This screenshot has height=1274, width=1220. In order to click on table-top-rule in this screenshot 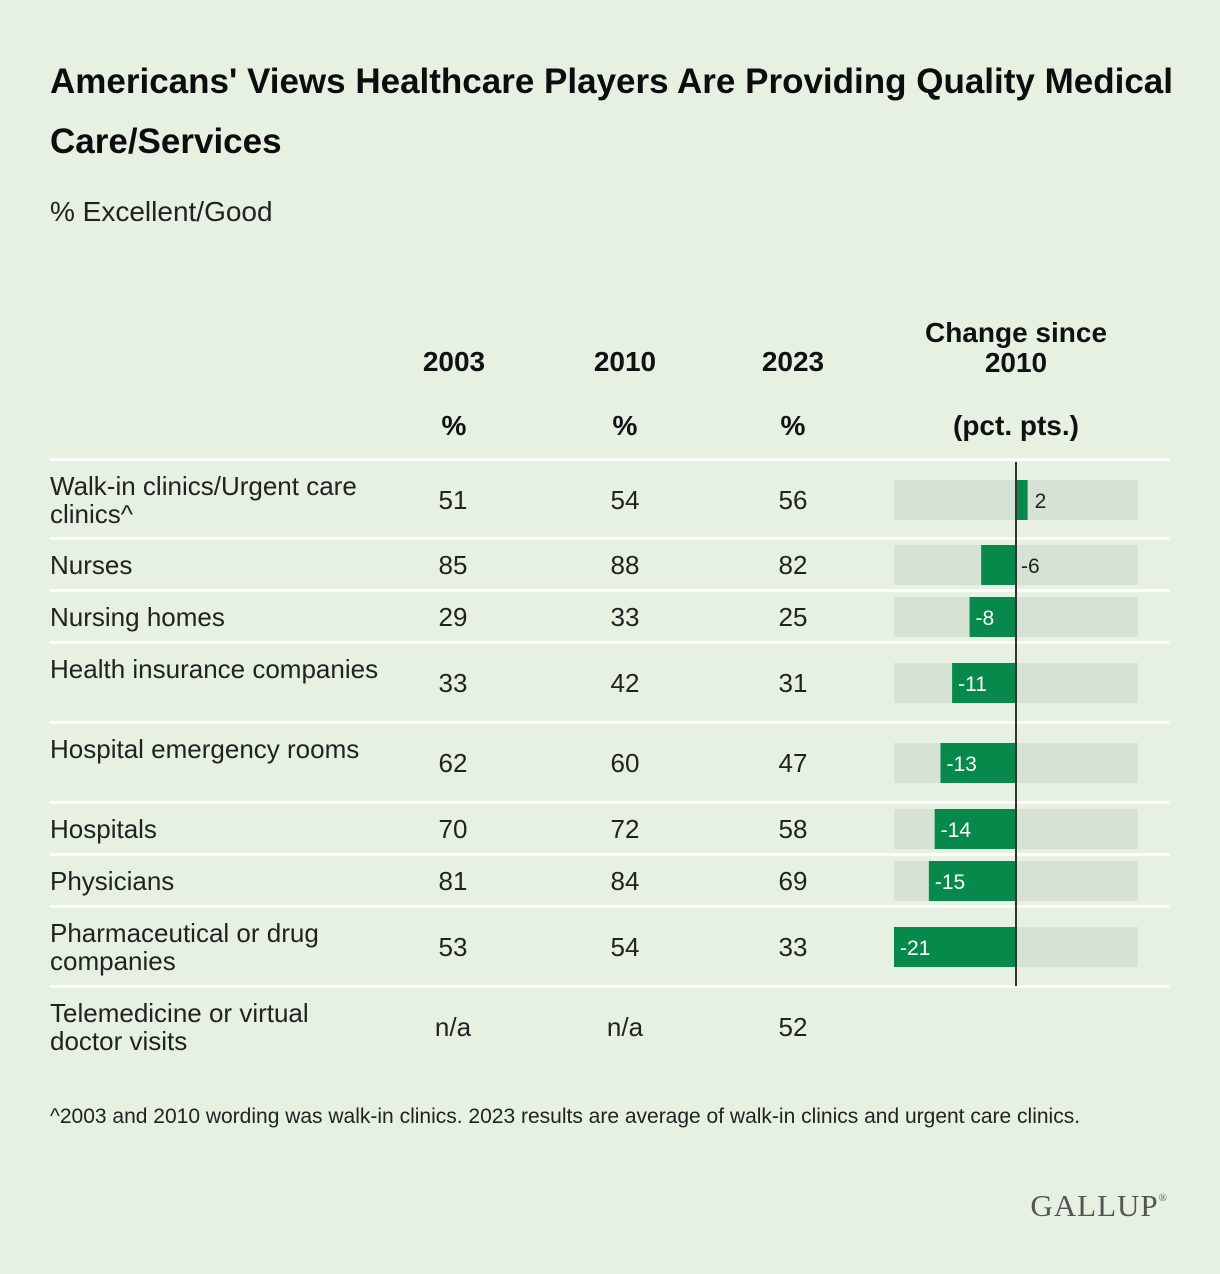, I will do `click(610, 459)`.